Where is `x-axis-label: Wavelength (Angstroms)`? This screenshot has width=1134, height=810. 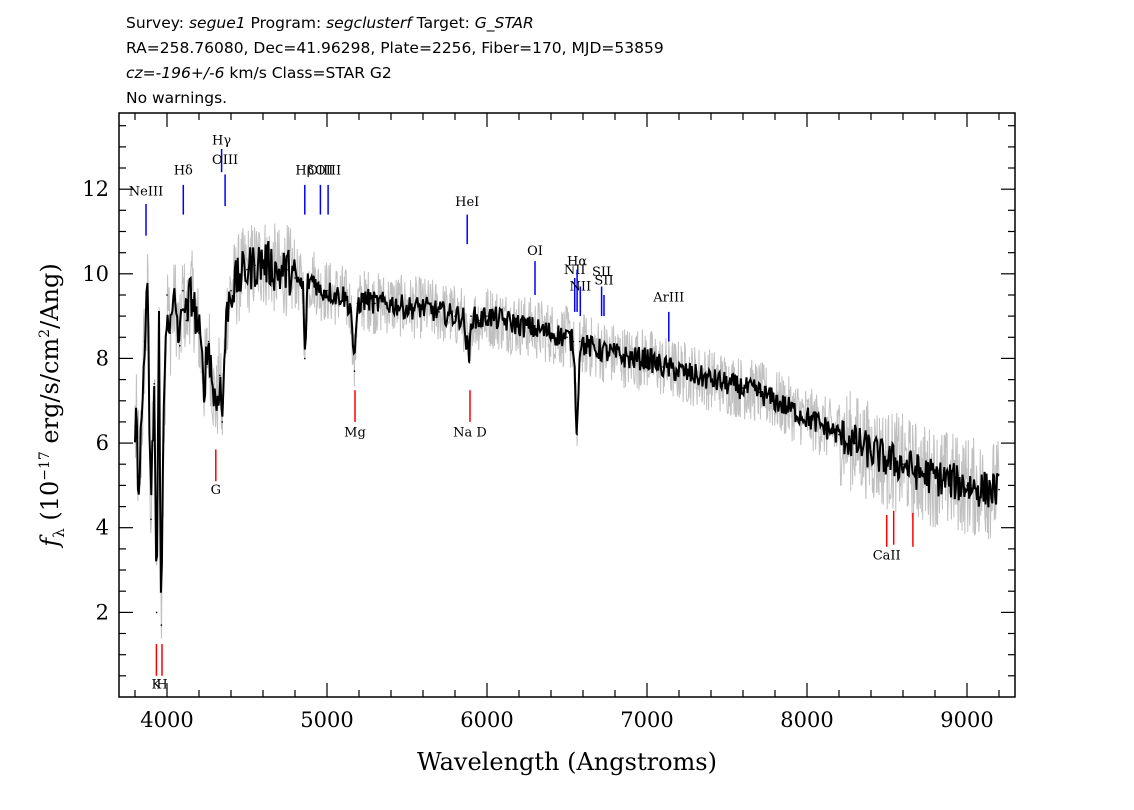
x-axis-label: Wavelength (Angstroms) is located at coordinates (567, 762).